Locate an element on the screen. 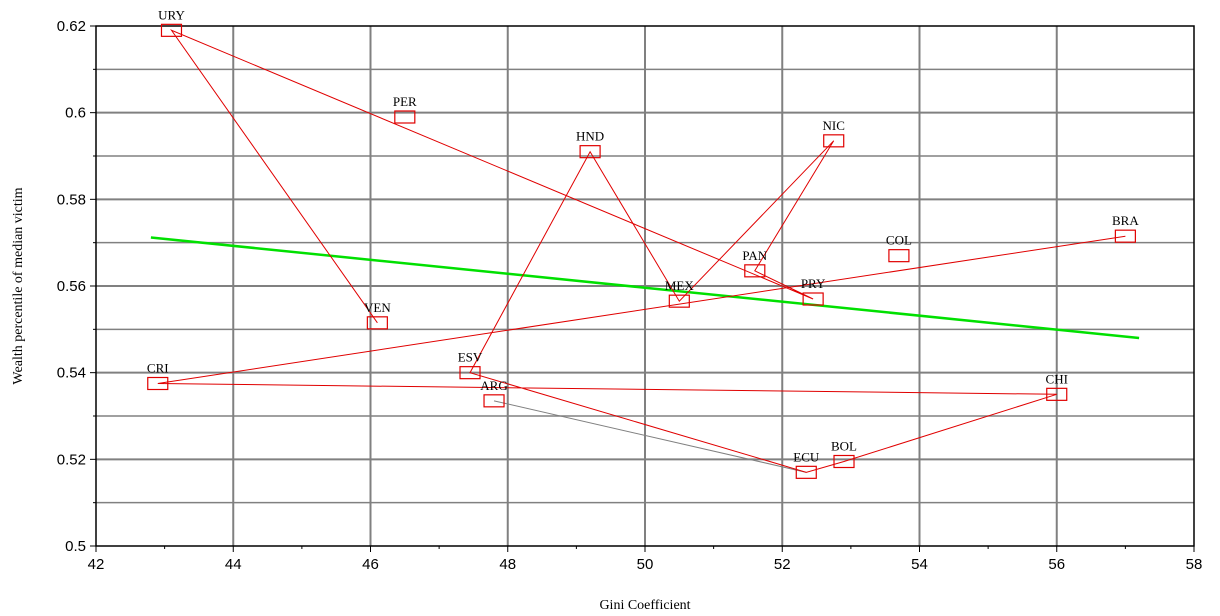 The height and width of the screenshot is (616, 1220). y-tick-label-0.52: 0.52 is located at coordinates (71, 459).